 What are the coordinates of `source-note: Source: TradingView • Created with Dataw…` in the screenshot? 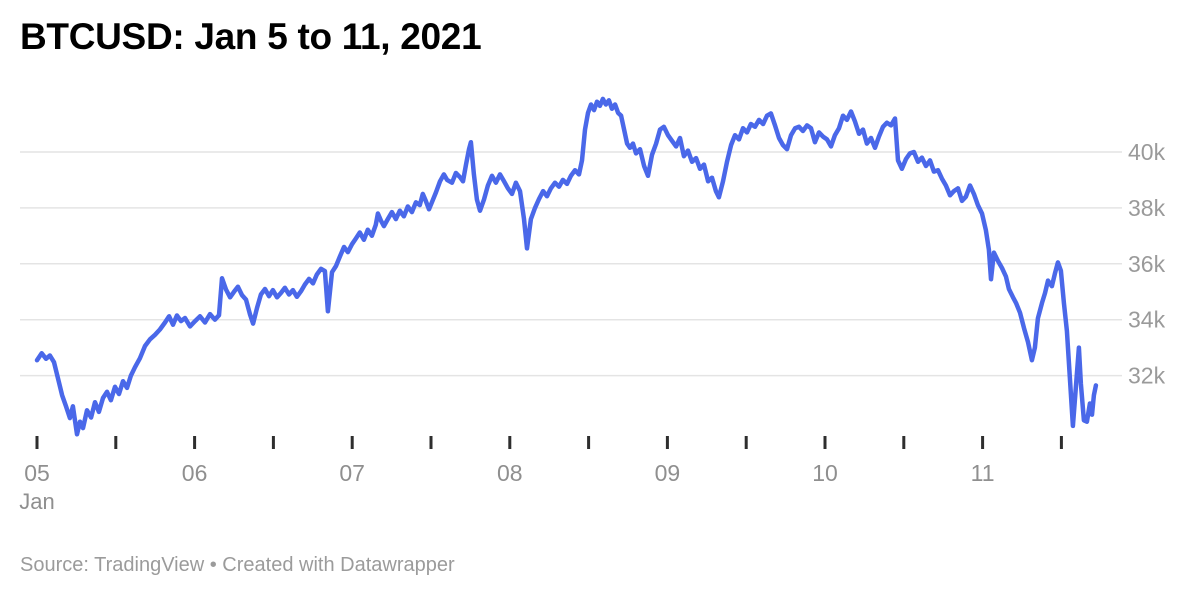 It's located at (237, 565).